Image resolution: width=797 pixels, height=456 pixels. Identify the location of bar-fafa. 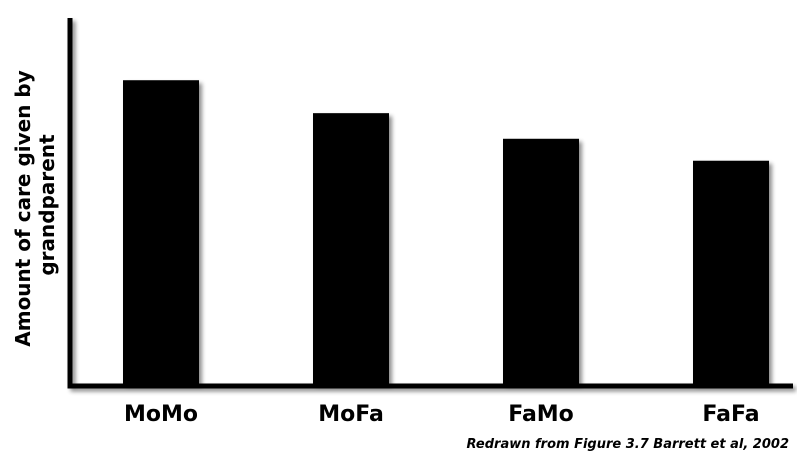
(731, 272).